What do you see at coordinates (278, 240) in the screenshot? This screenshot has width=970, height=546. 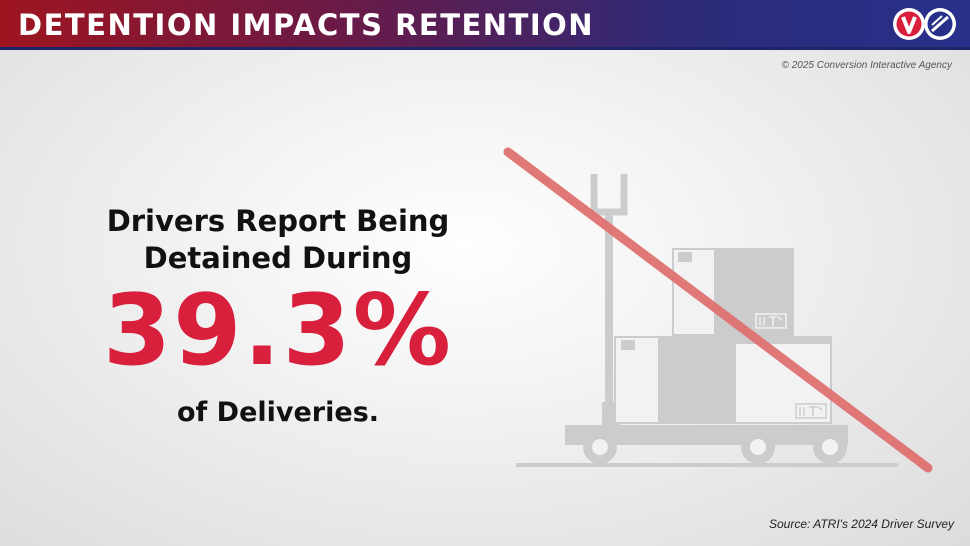 I see `stat-headline: Drivers Report Being Detained During` at bounding box center [278, 240].